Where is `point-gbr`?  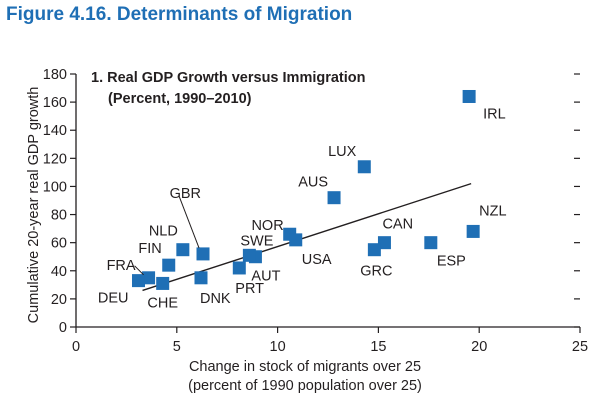 point-gbr is located at coordinates (203, 254).